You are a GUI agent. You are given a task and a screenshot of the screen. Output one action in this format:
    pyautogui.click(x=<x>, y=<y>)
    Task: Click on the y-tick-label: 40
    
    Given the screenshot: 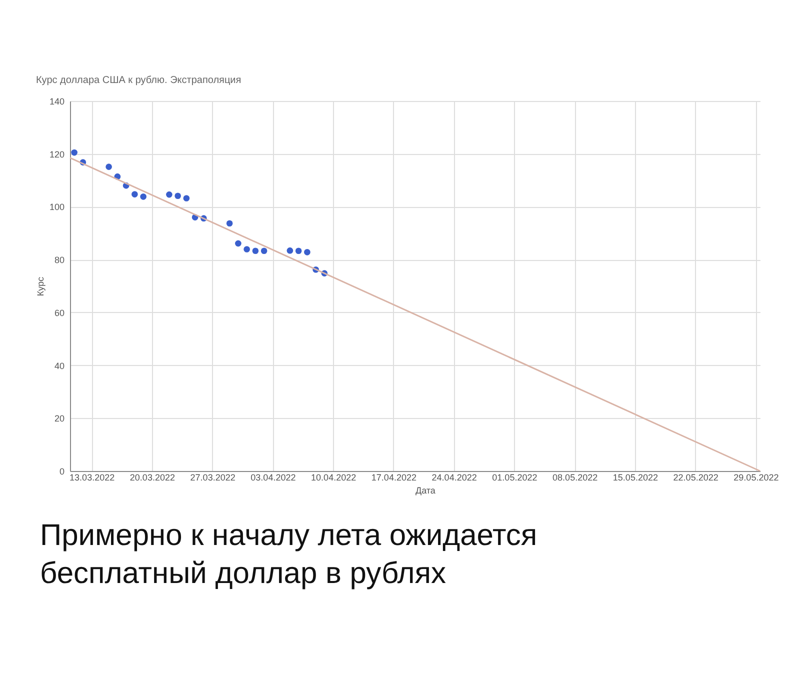 What is the action you would take?
    pyautogui.click(x=59, y=365)
    